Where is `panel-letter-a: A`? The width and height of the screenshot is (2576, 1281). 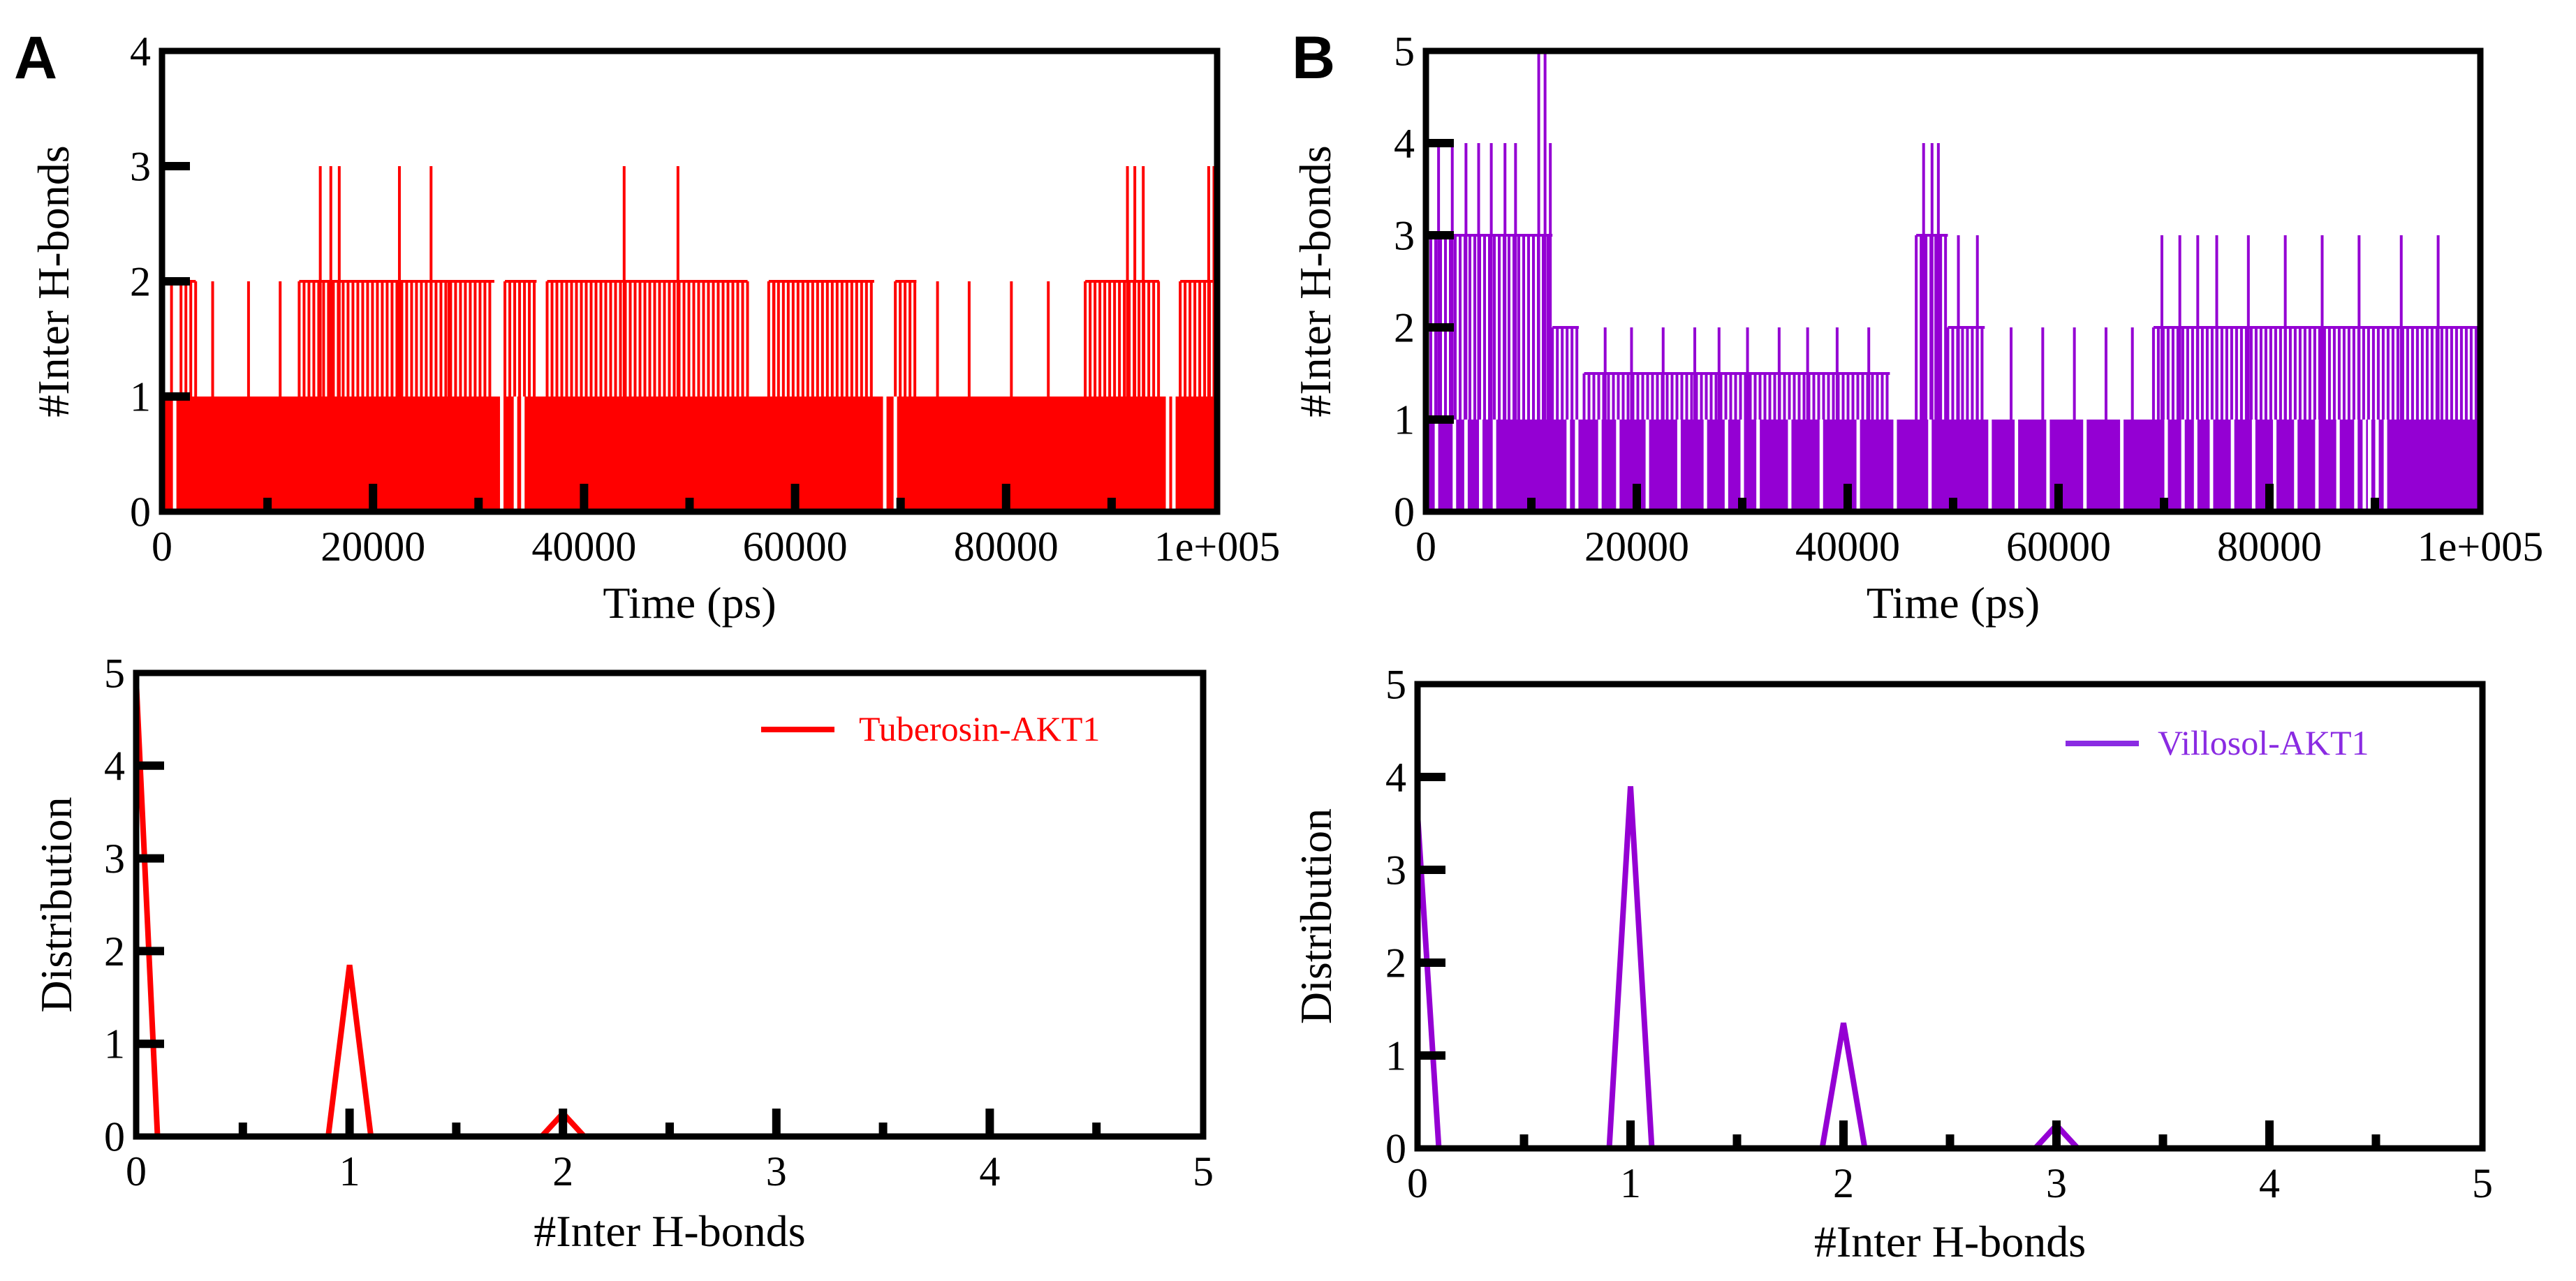
panel-letter-a: A is located at coordinates (35, 57).